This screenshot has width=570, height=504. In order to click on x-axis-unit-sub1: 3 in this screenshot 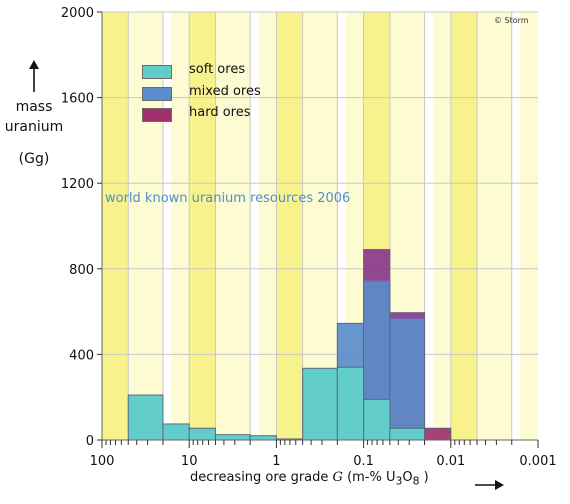, I will do `click(399, 481)`.